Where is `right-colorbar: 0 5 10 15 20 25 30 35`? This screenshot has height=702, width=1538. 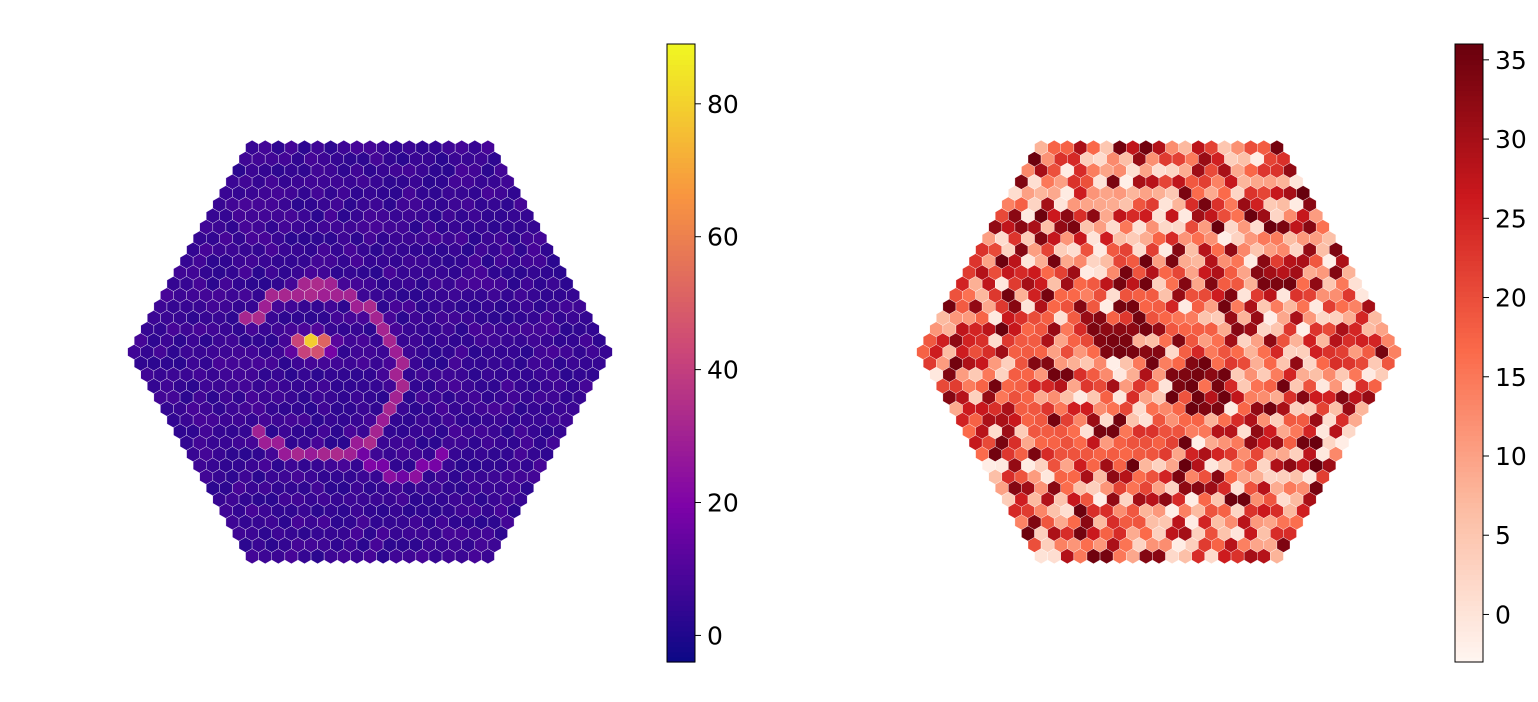
right-colorbar: 0 5 10 15 20 25 30 35 is located at coordinates (1490, 353).